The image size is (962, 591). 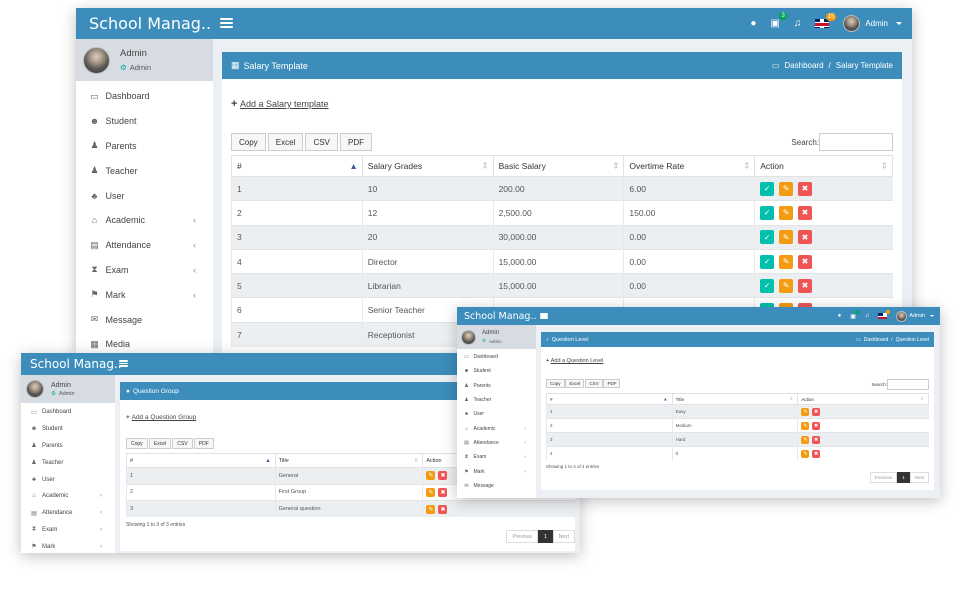 I want to click on user-menu: Admin, so click(x=872, y=23).